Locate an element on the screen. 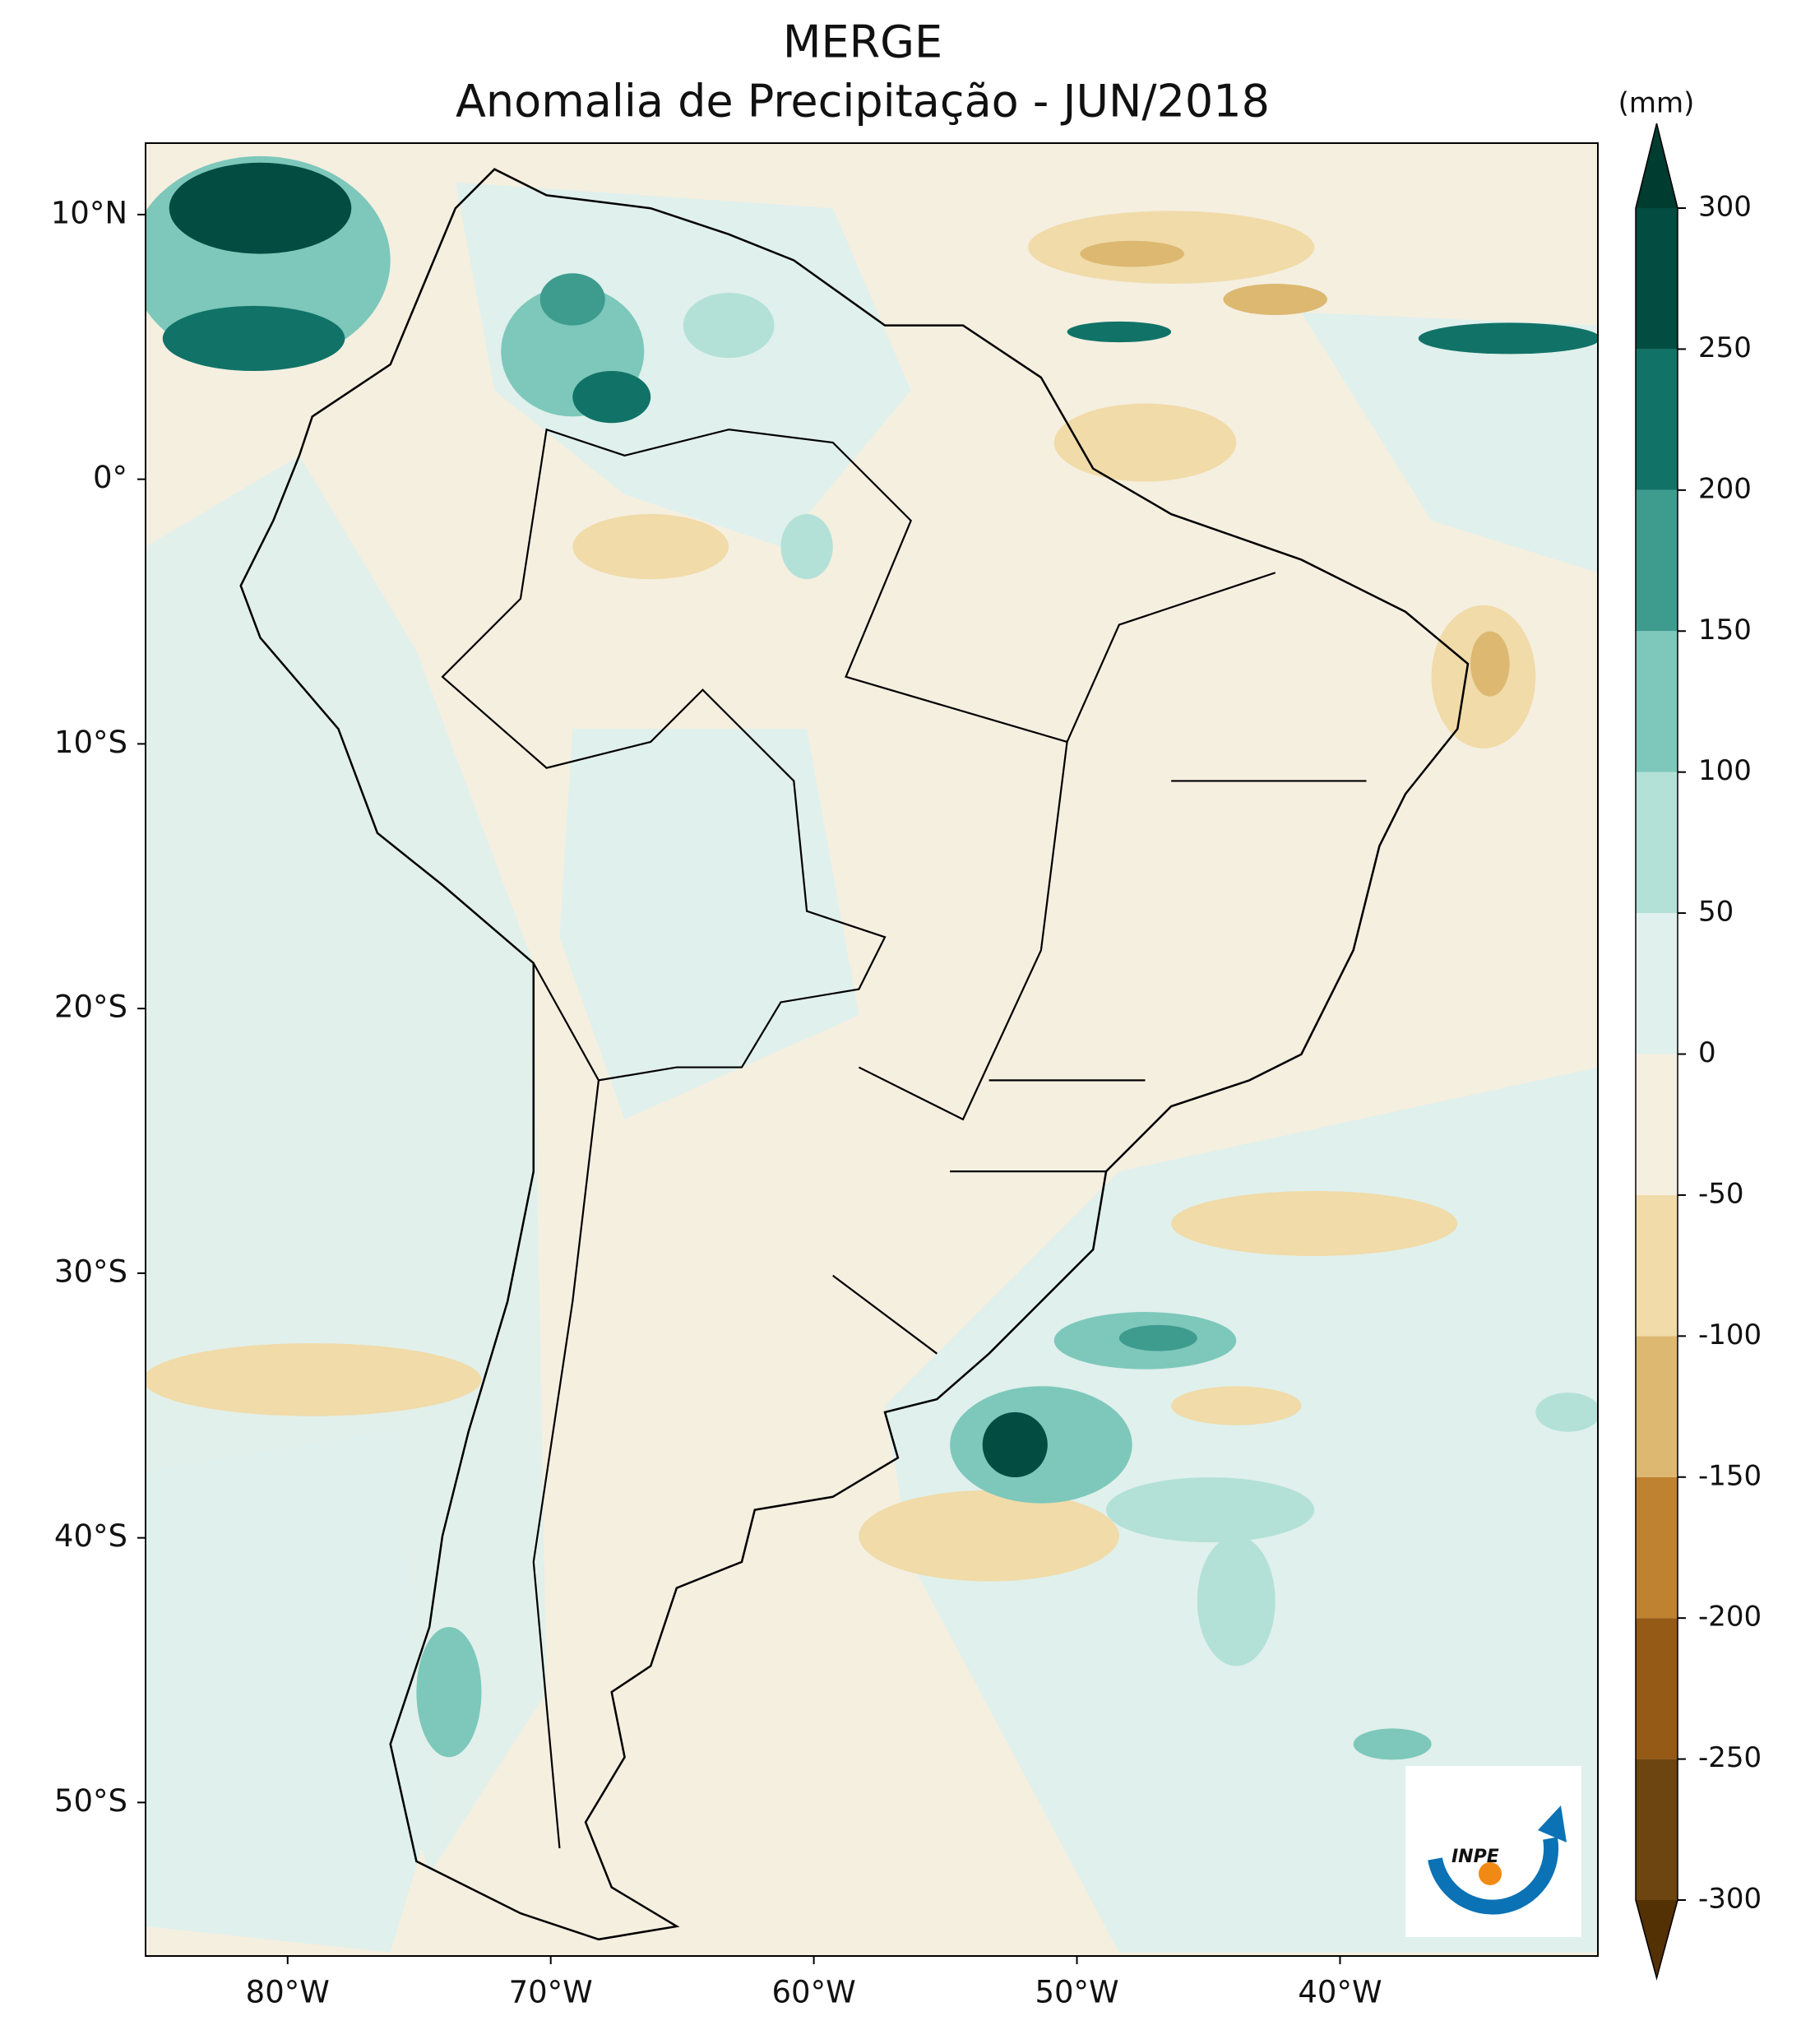  y-tick-label: 30°S is located at coordinates (90, 1272).